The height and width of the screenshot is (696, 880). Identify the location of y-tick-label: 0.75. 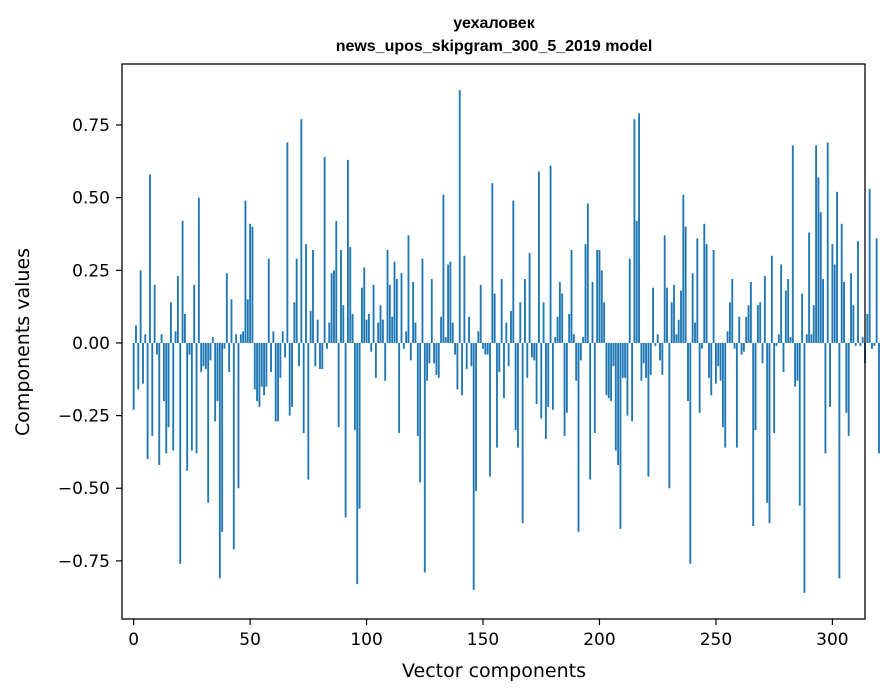
(91, 126).